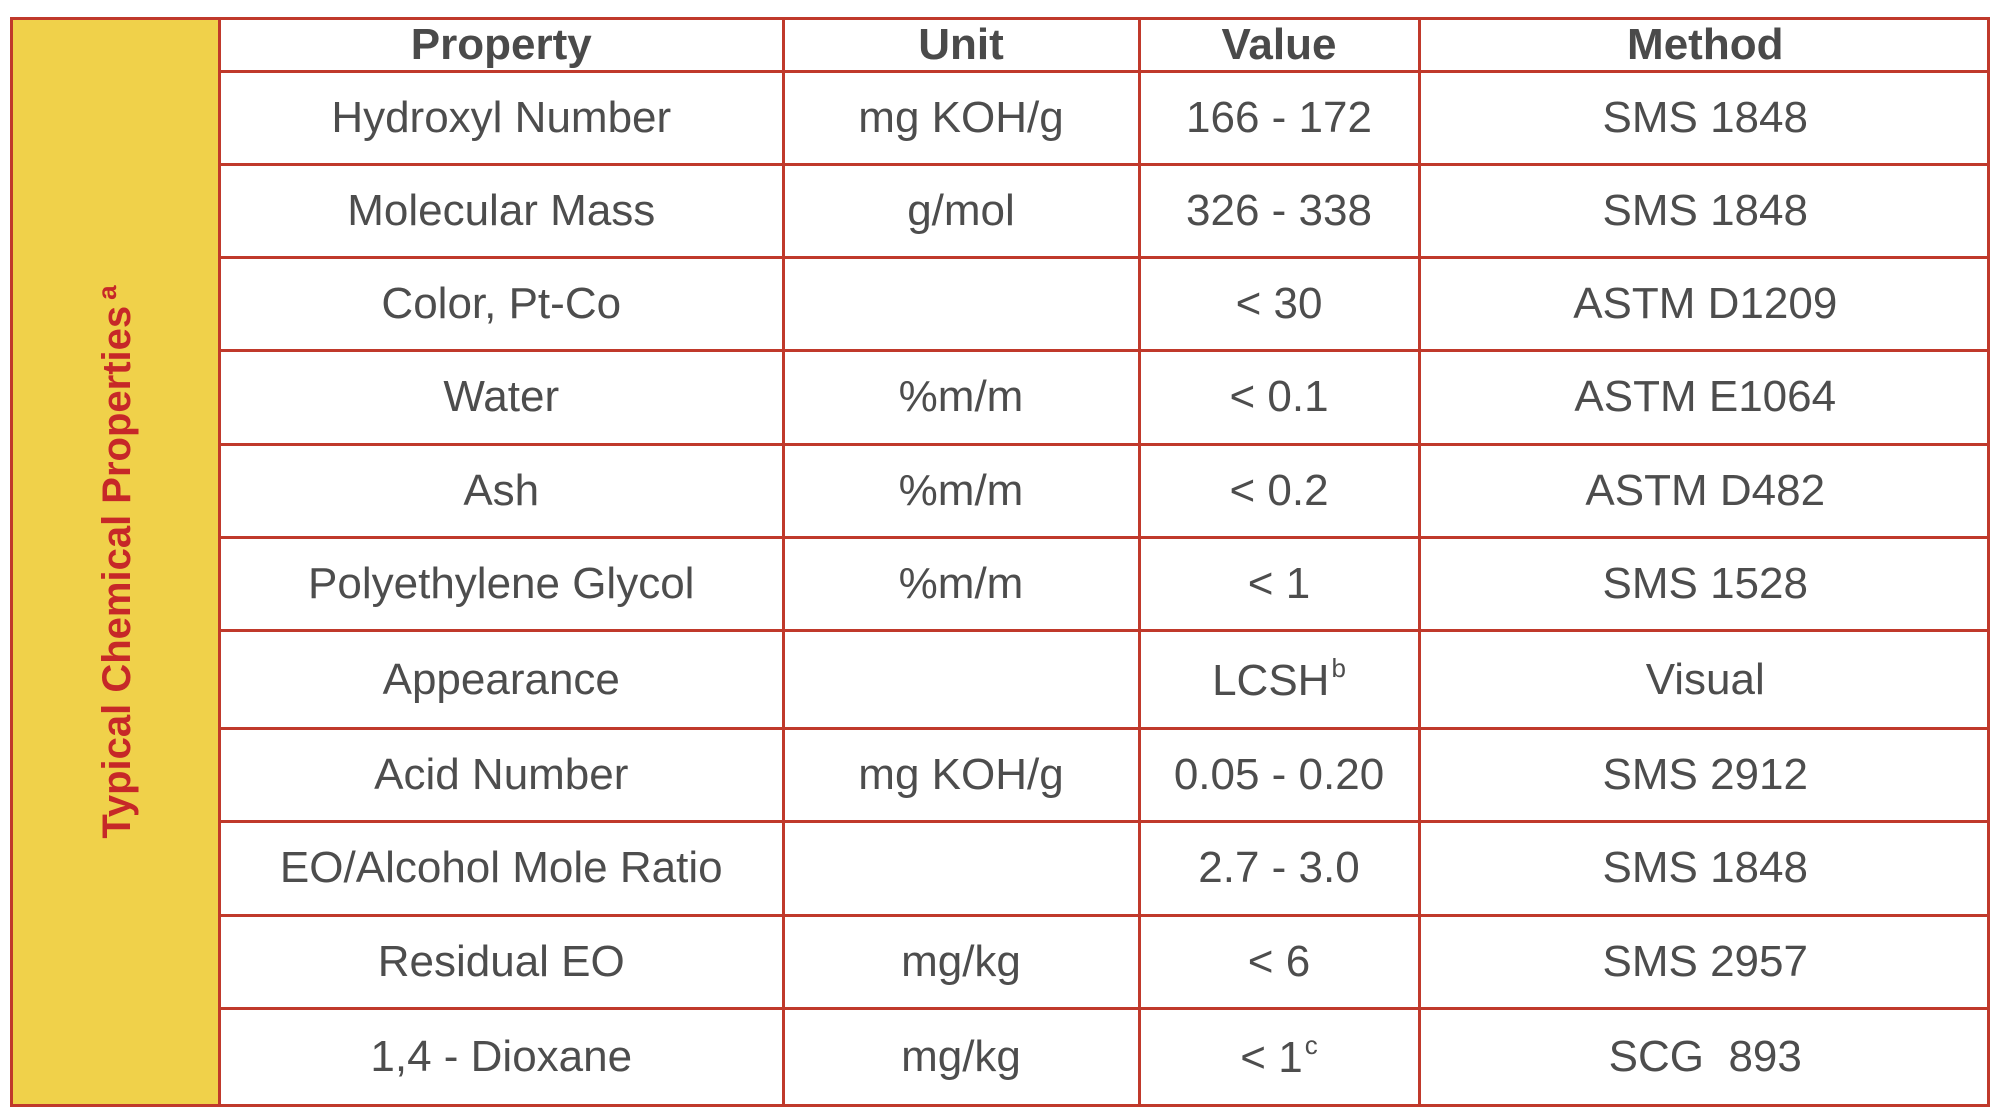 The width and height of the screenshot is (2000, 1120). I want to click on cell-property: Color, Pt-Co, so click(503, 304).